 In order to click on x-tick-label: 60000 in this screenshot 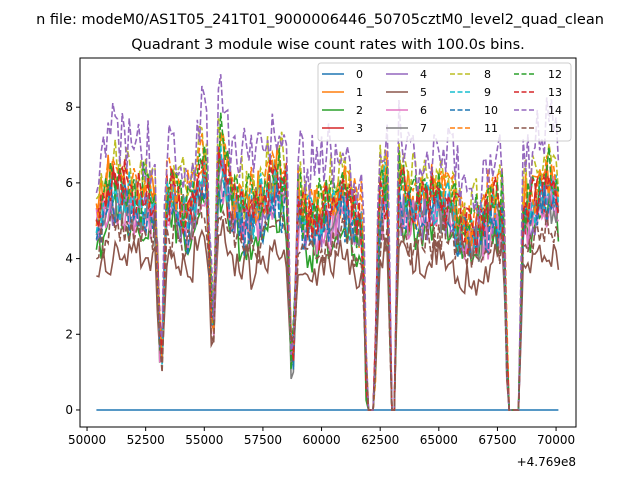, I will do `click(321, 440)`.